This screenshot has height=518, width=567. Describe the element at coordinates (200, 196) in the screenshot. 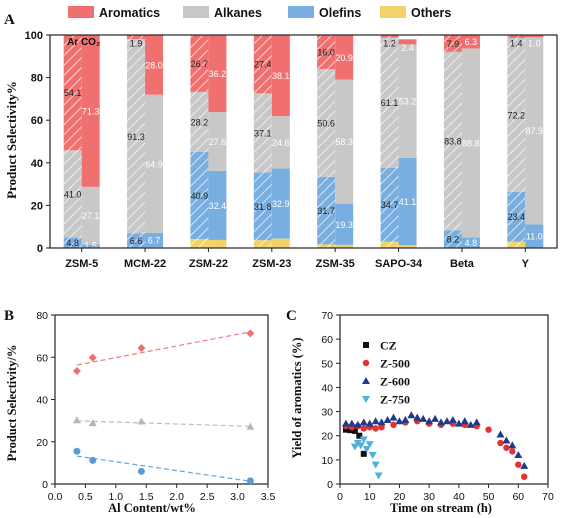

I see `bar-value-label: 40.9` at that location.